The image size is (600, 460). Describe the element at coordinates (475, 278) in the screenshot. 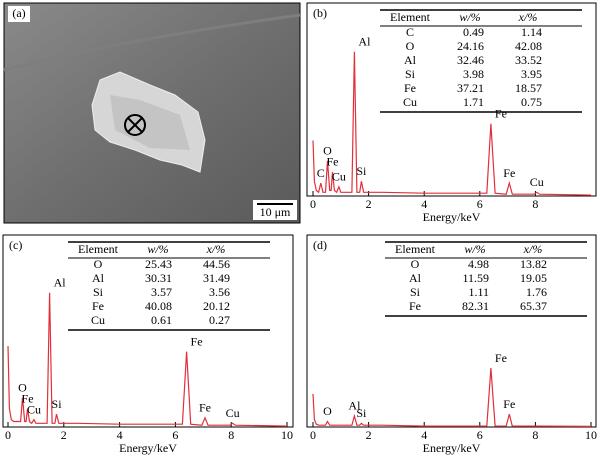

I see `table-cell: 11.59` at that location.